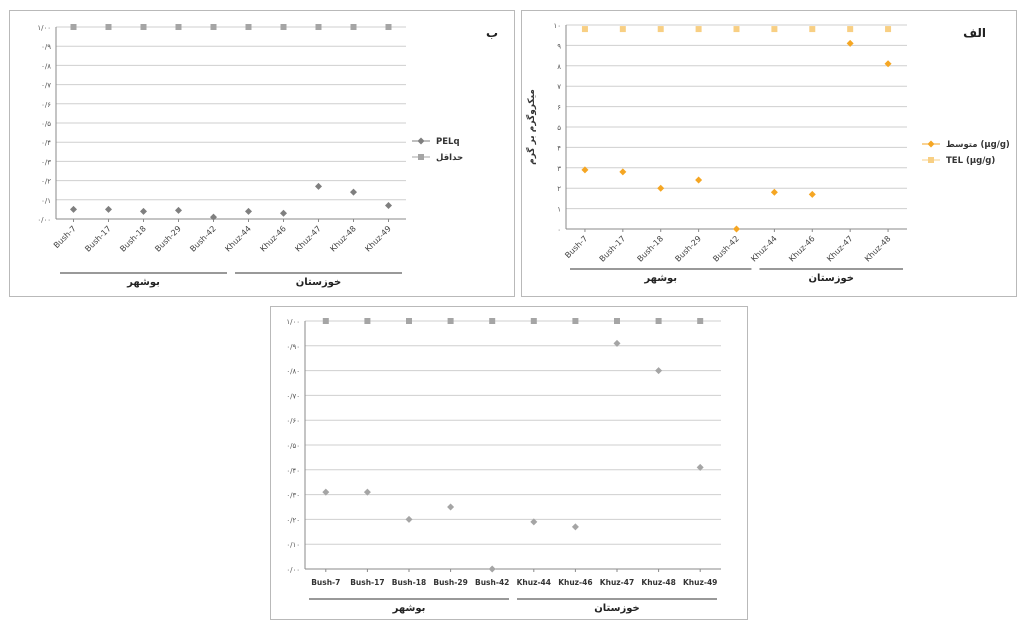  What do you see at coordinates (293, 471) in the screenshot?
I see `y-tick-label: ۰/۴۰` at bounding box center [293, 471].